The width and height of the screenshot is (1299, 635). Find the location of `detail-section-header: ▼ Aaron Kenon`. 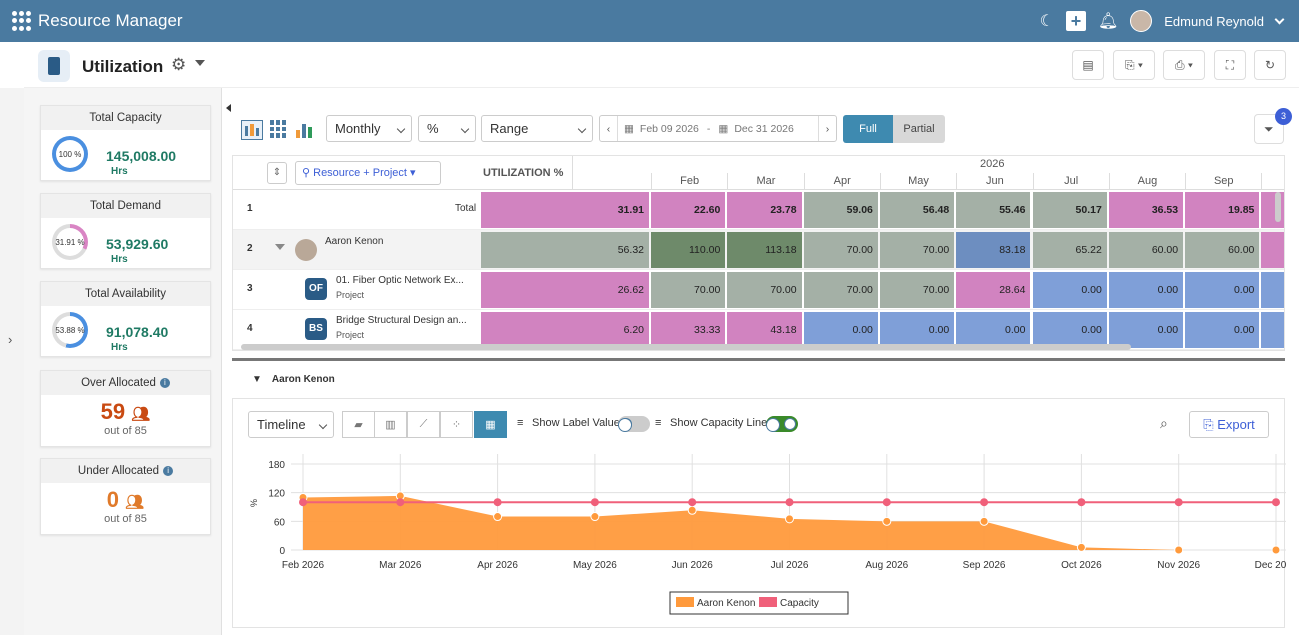

detail-section-header: ▼ Aaron Kenon is located at coordinates (758, 378).